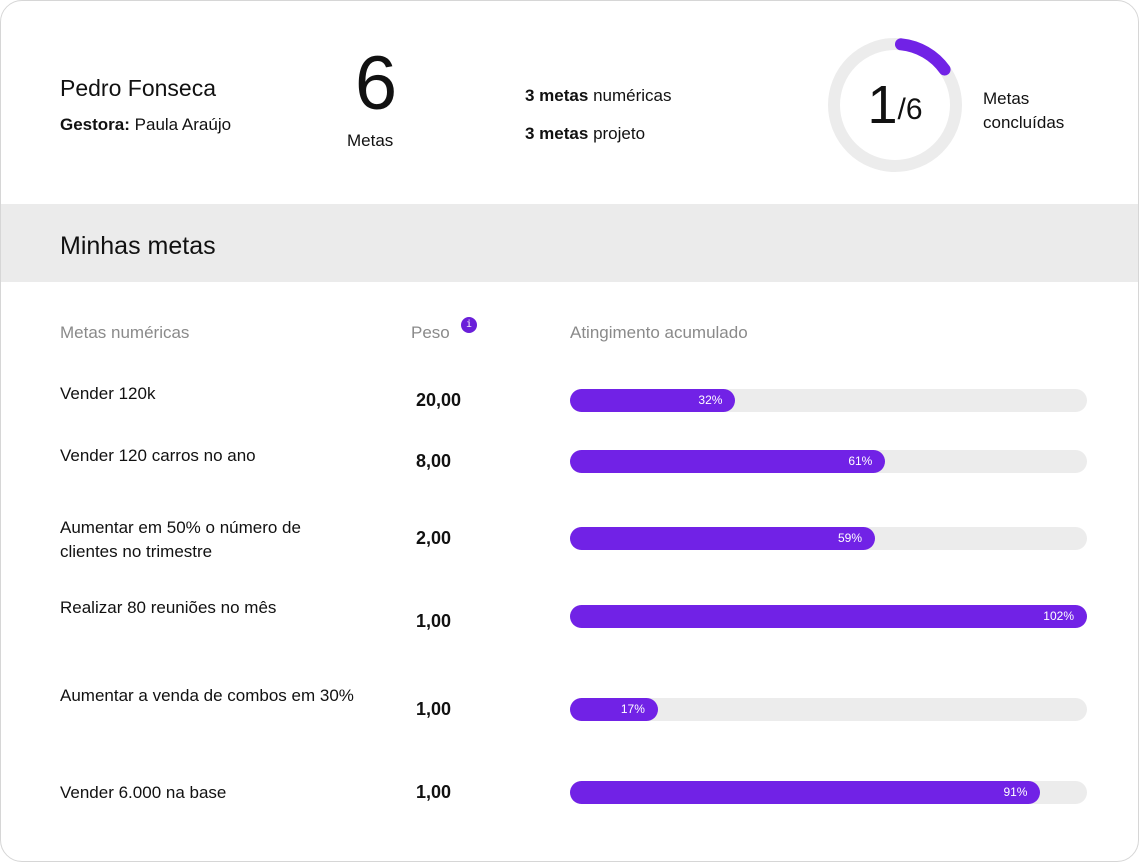  What do you see at coordinates (434, 461) in the screenshot?
I see `goal-weight: 8,00` at bounding box center [434, 461].